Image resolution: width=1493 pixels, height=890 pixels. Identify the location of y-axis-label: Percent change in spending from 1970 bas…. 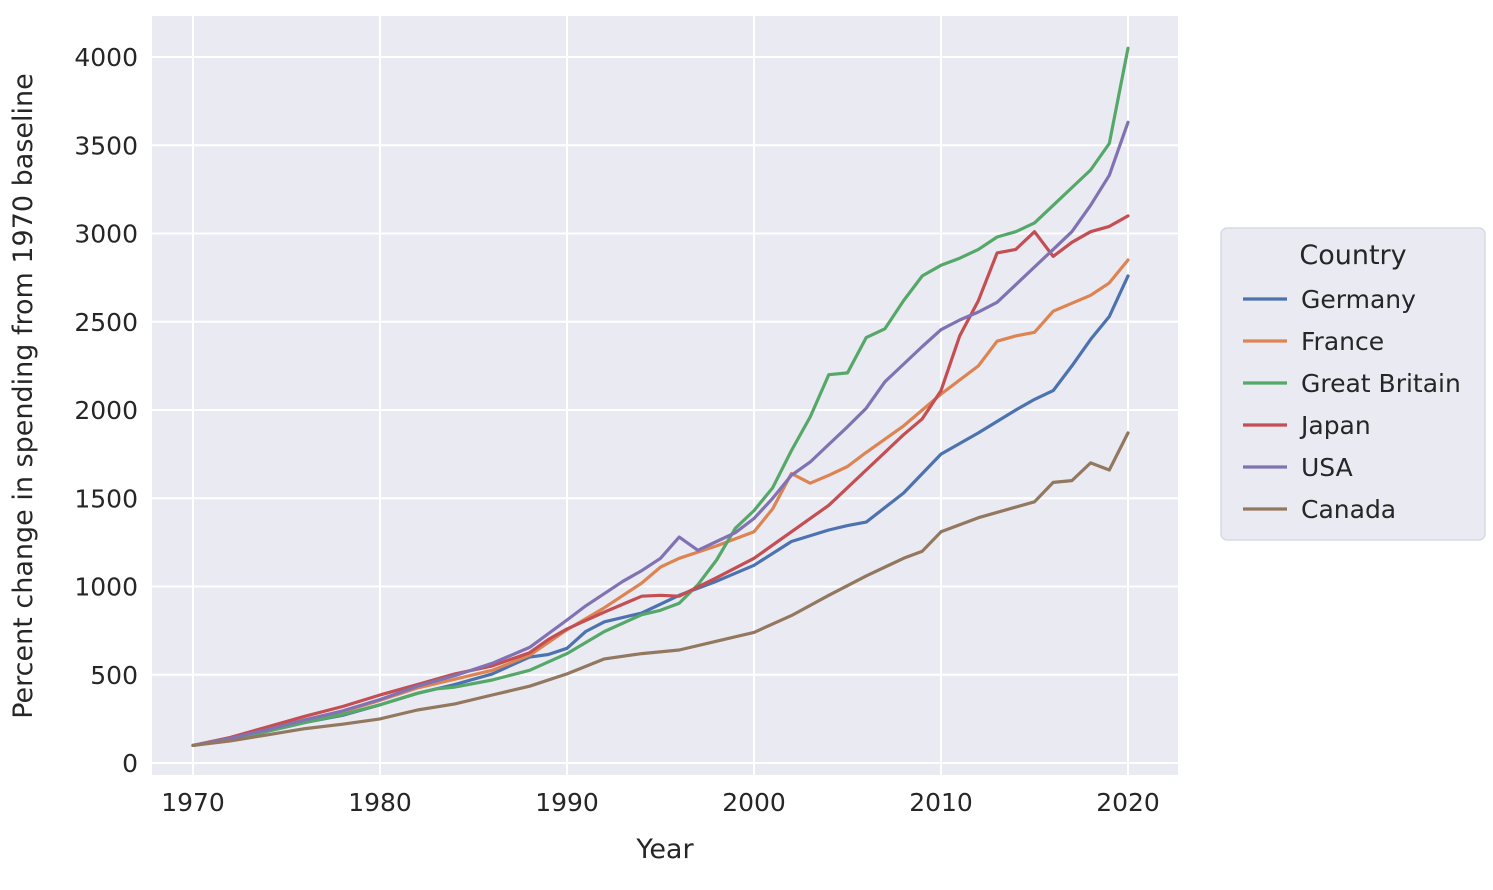
(23, 396).